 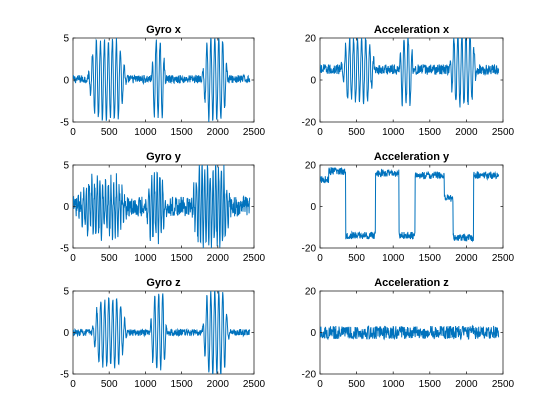 What do you see at coordinates (163, 283) in the screenshot?
I see `subplot-title: Gyro z` at bounding box center [163, 283].